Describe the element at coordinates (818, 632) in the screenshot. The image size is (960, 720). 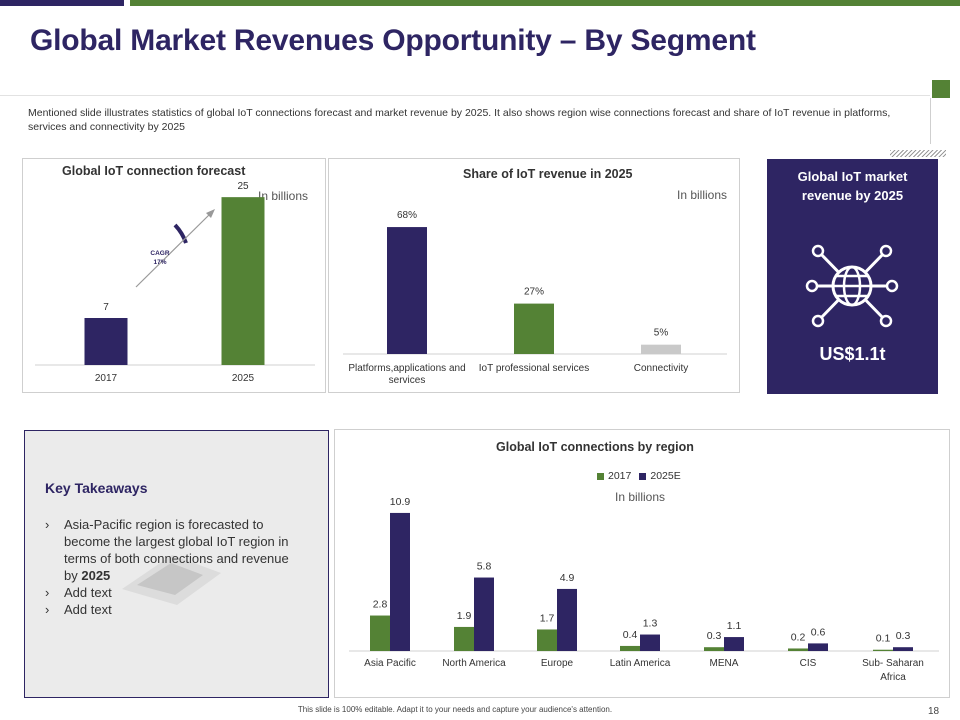
I see `data-label-2025E-5: 0.6` at that location.